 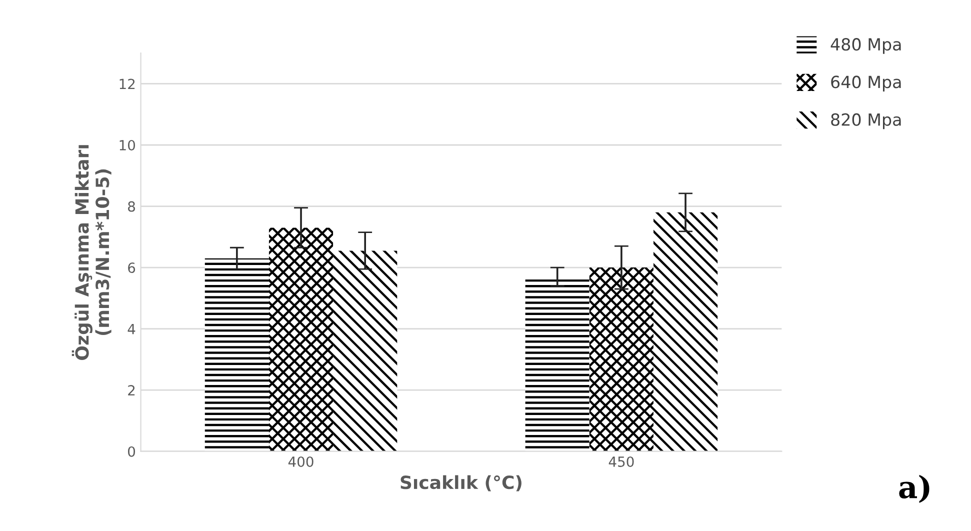 I want to click on x-tick-label: 400, so click(x=301, y=461).